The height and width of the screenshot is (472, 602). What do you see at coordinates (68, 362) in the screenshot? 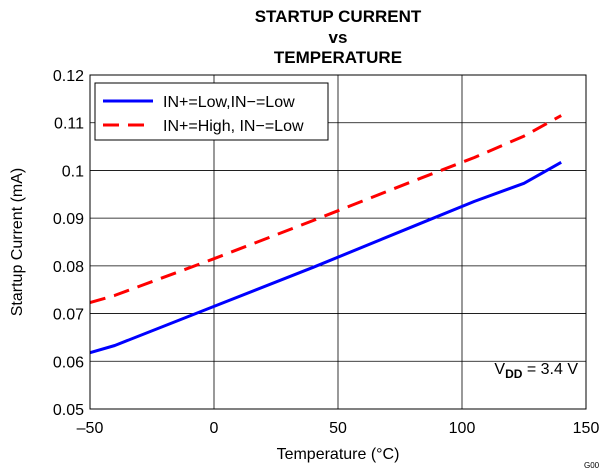
I see `y-tick-label: 0.06` at bounding box center [68, 362].